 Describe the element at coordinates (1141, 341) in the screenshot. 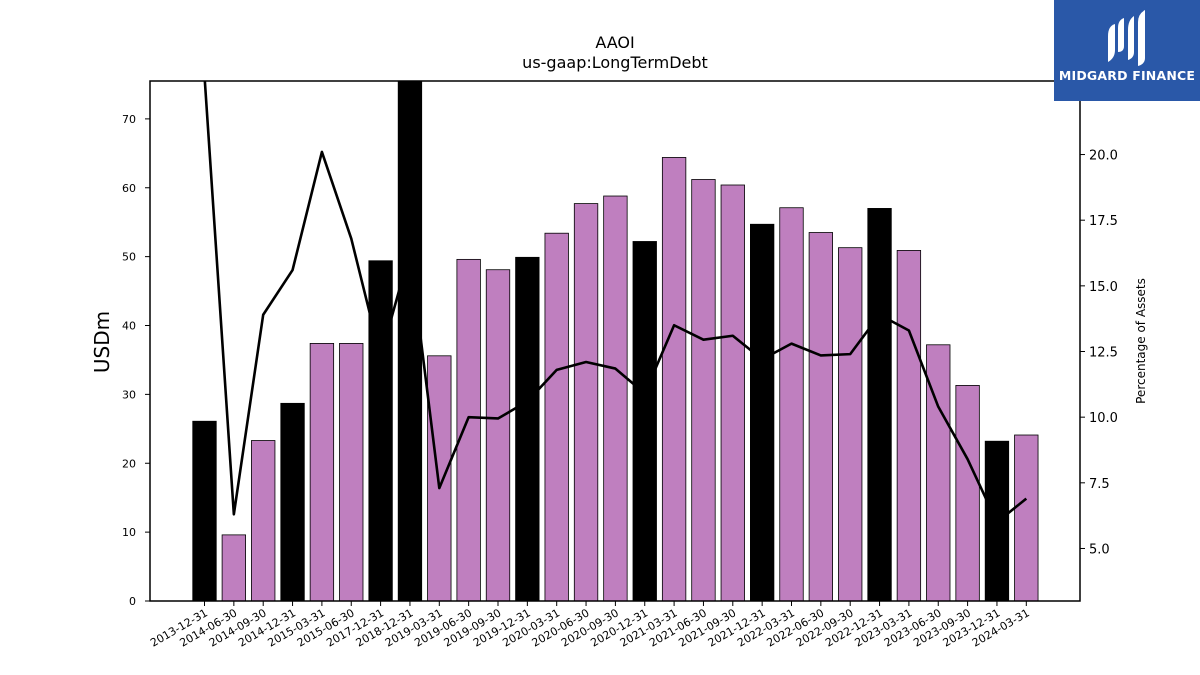

I see `y2-axis-label: Percentage of Assets` at that location.